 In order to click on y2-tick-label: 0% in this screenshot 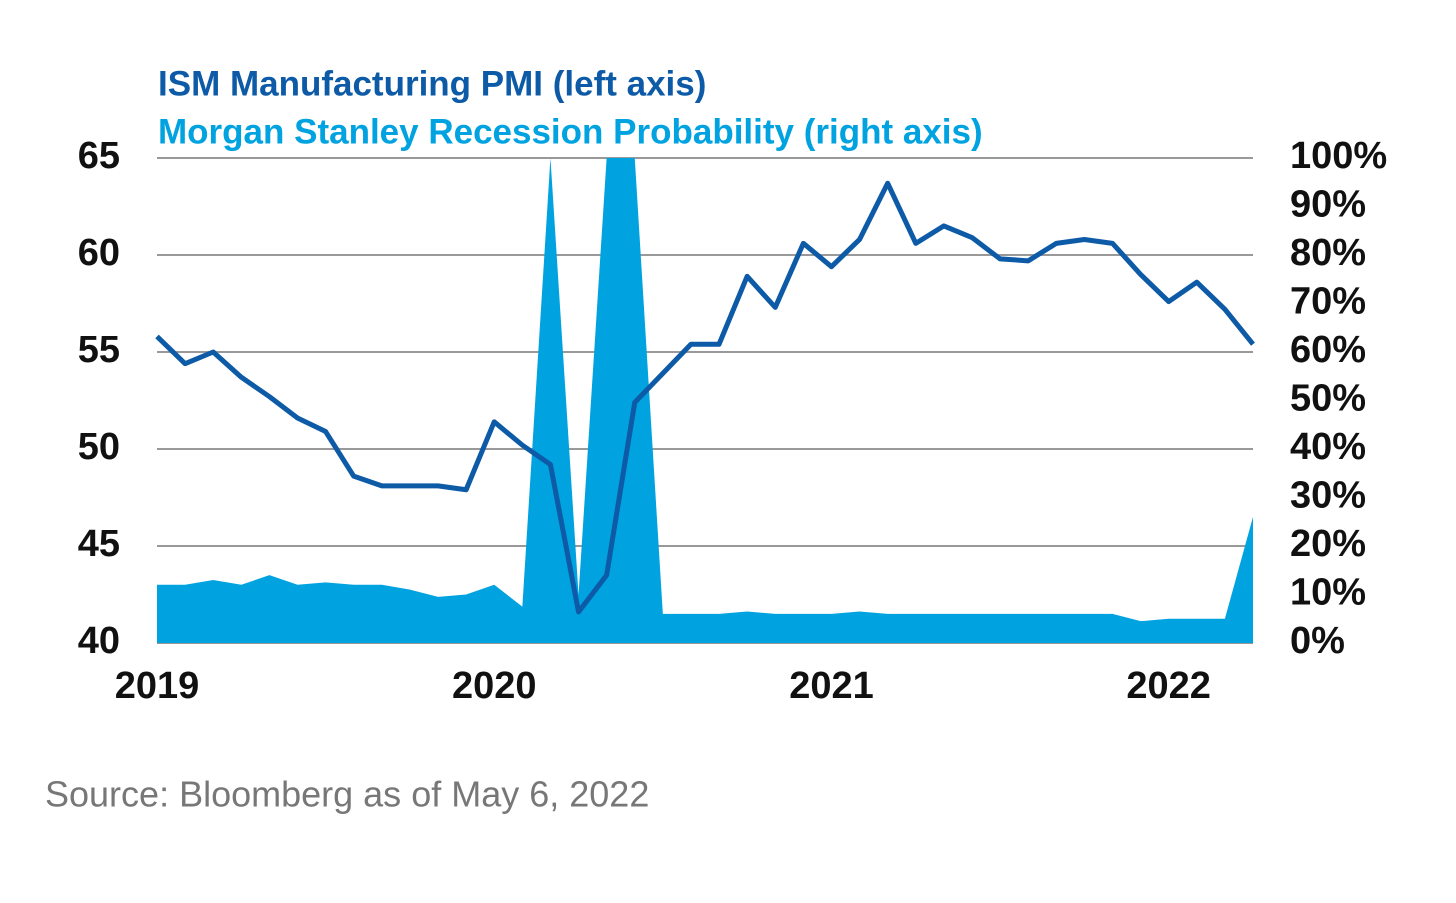, I will do `click(1317, 641)`.